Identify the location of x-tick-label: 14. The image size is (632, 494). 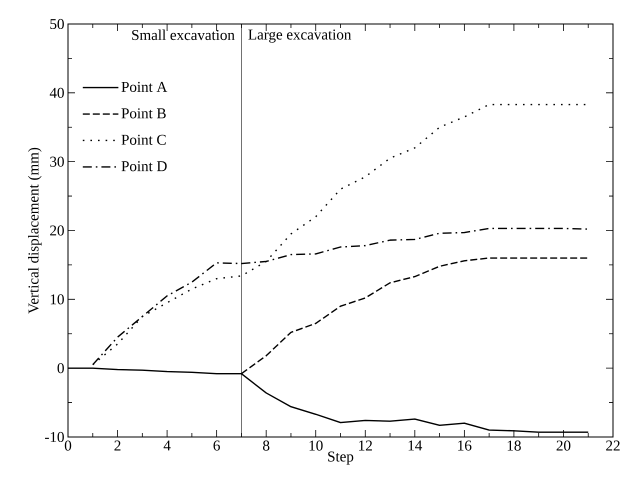
(415, 445).